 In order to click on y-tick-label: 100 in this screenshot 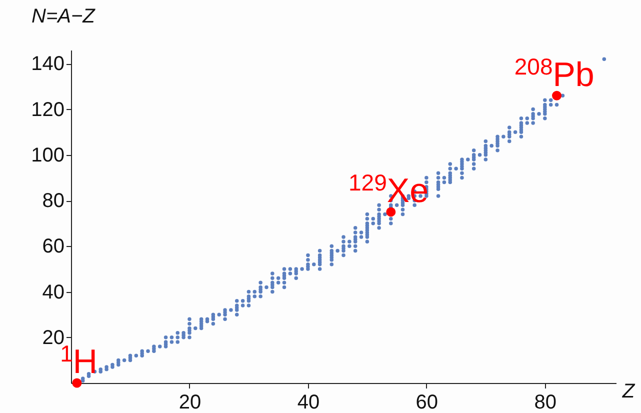, I will do `click(47, 155)`.